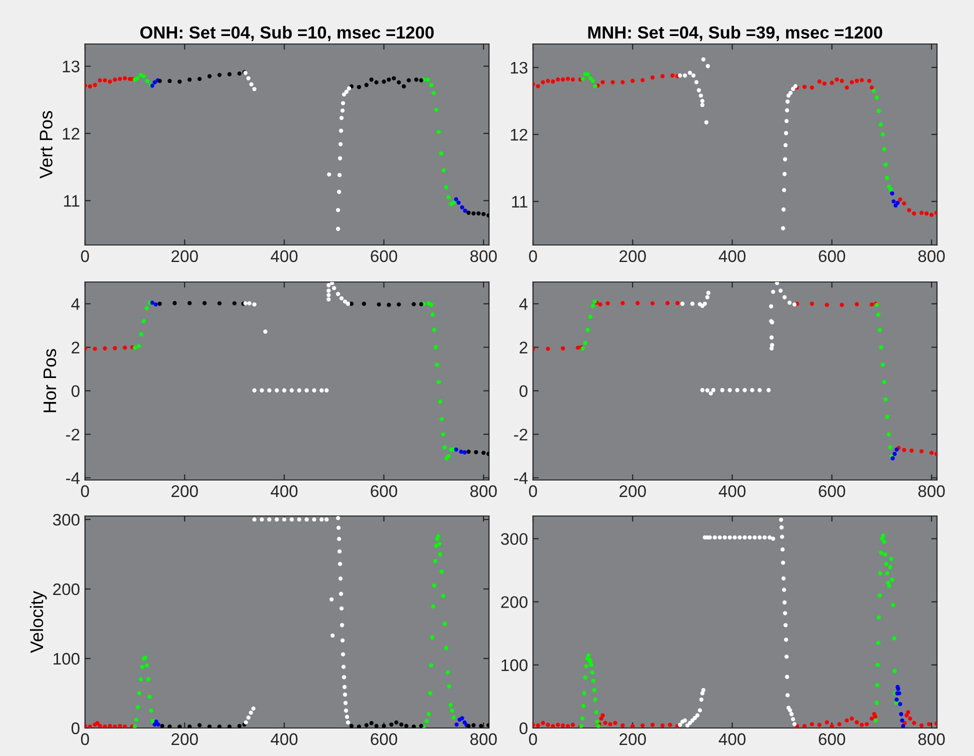 The image size is (974, 756). What do you see at coordinates (38, 622) in the screenshot?
I see `y-axis-title: Velocity` at bounding box center [38, 622].